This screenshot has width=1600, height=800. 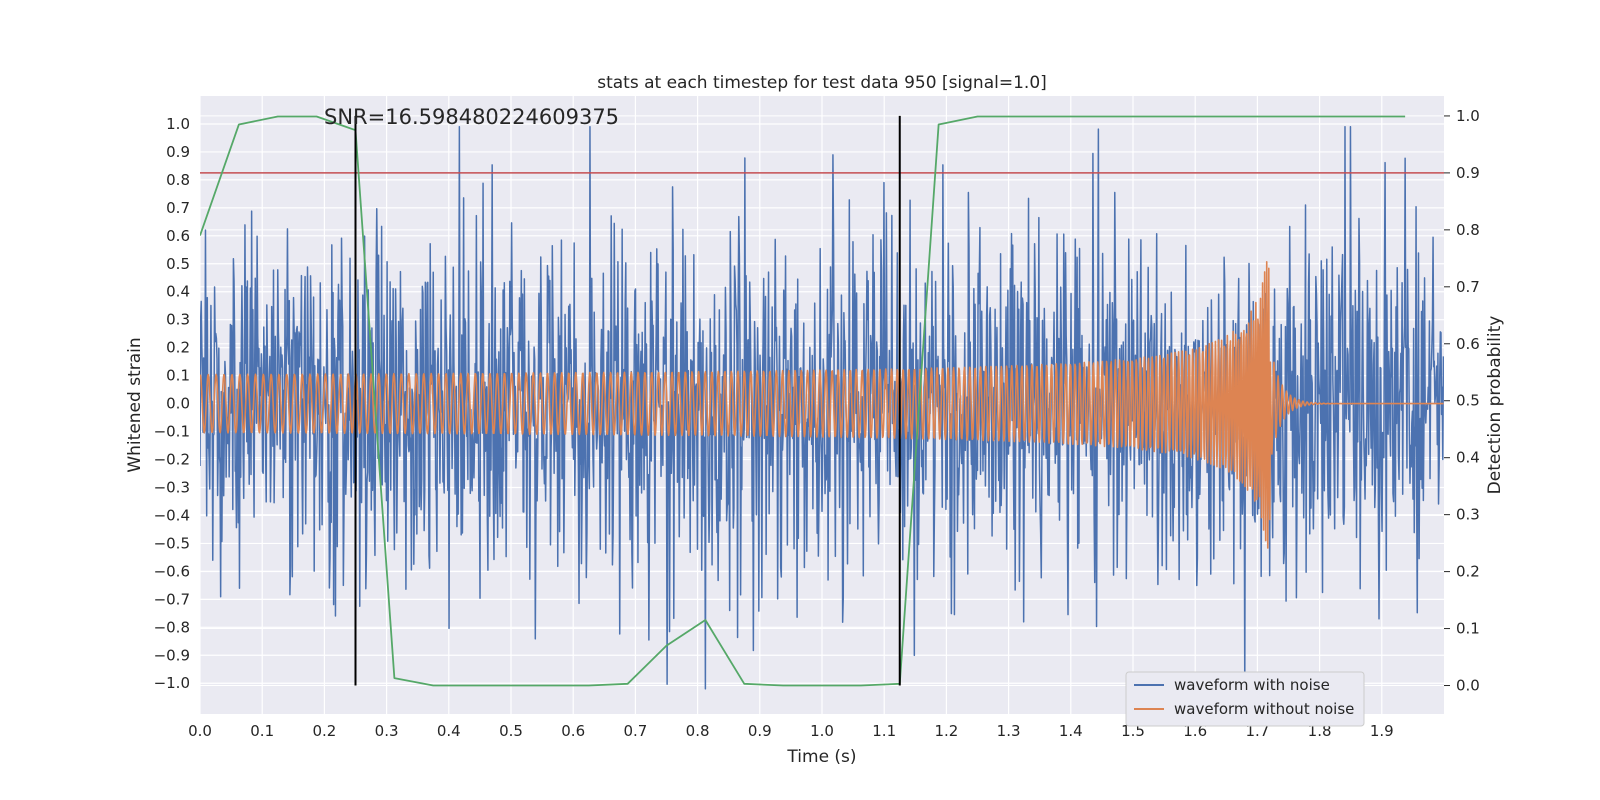 What do you see at coordinates (178, 236) in the screenshot?
I see `left-y-tick-label: 0.6` at bounding box center [178, 236].